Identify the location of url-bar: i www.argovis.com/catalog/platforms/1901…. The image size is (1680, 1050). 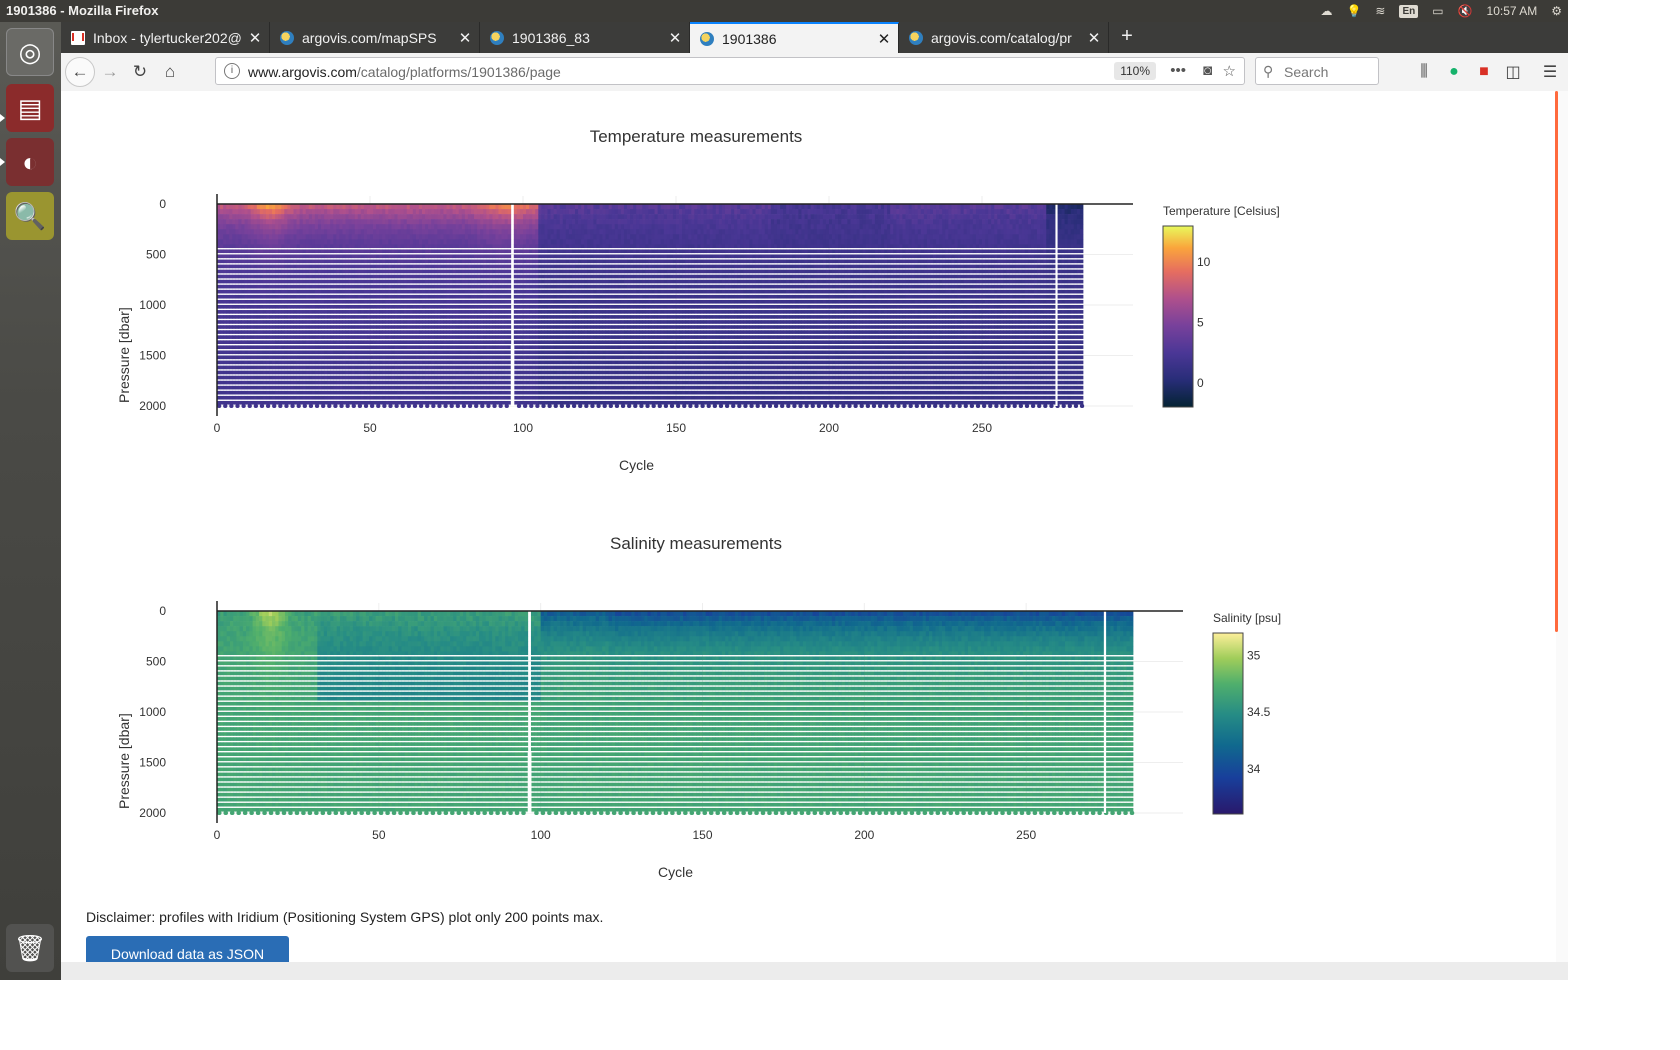
(730, 71).